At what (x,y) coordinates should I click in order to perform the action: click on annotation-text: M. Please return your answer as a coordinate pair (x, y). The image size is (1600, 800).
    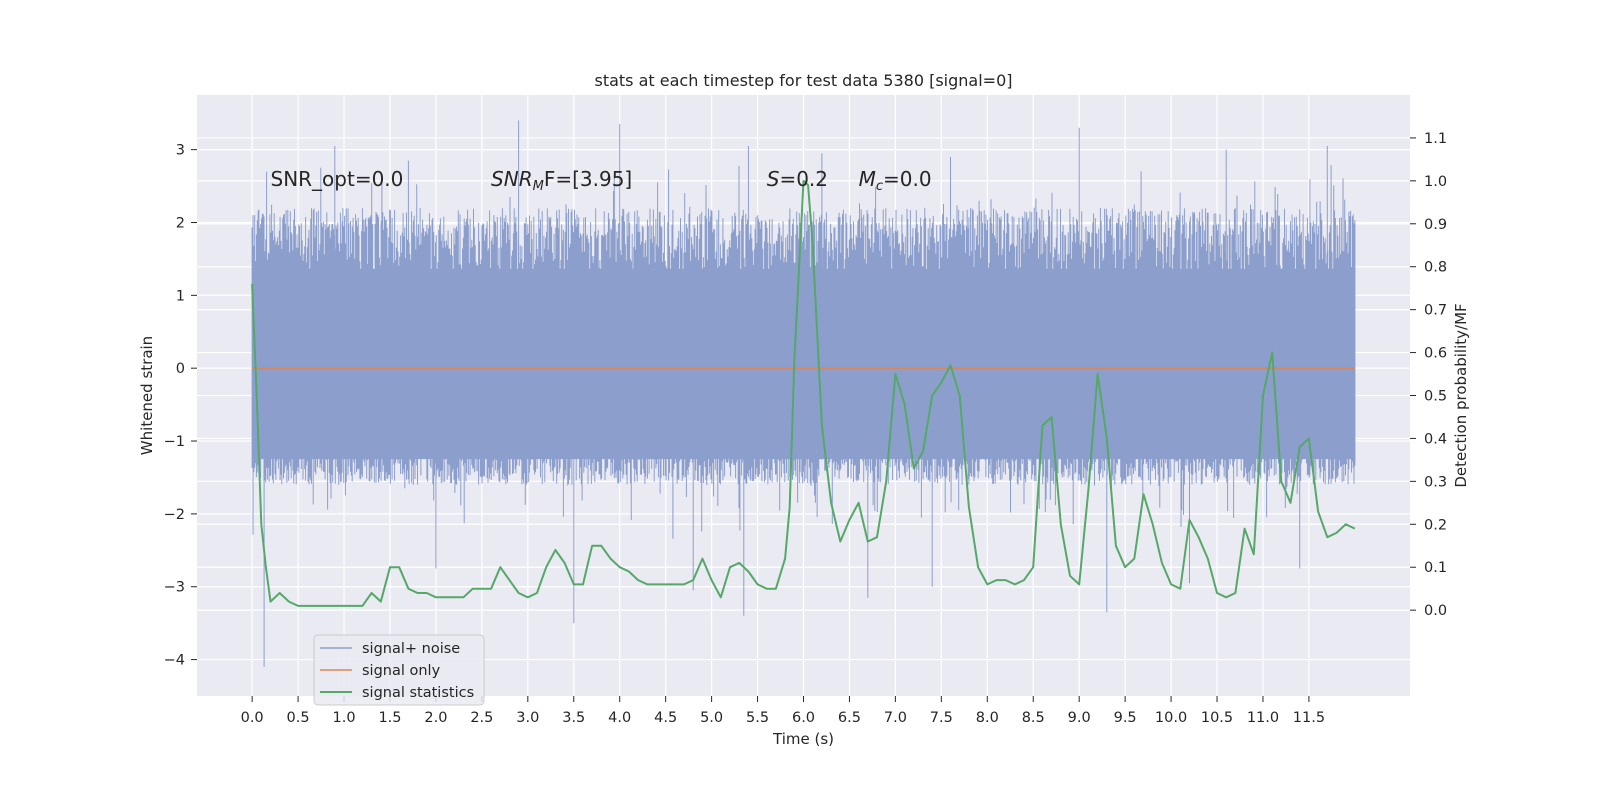
    Looking at the image, I should click on (867, 179).